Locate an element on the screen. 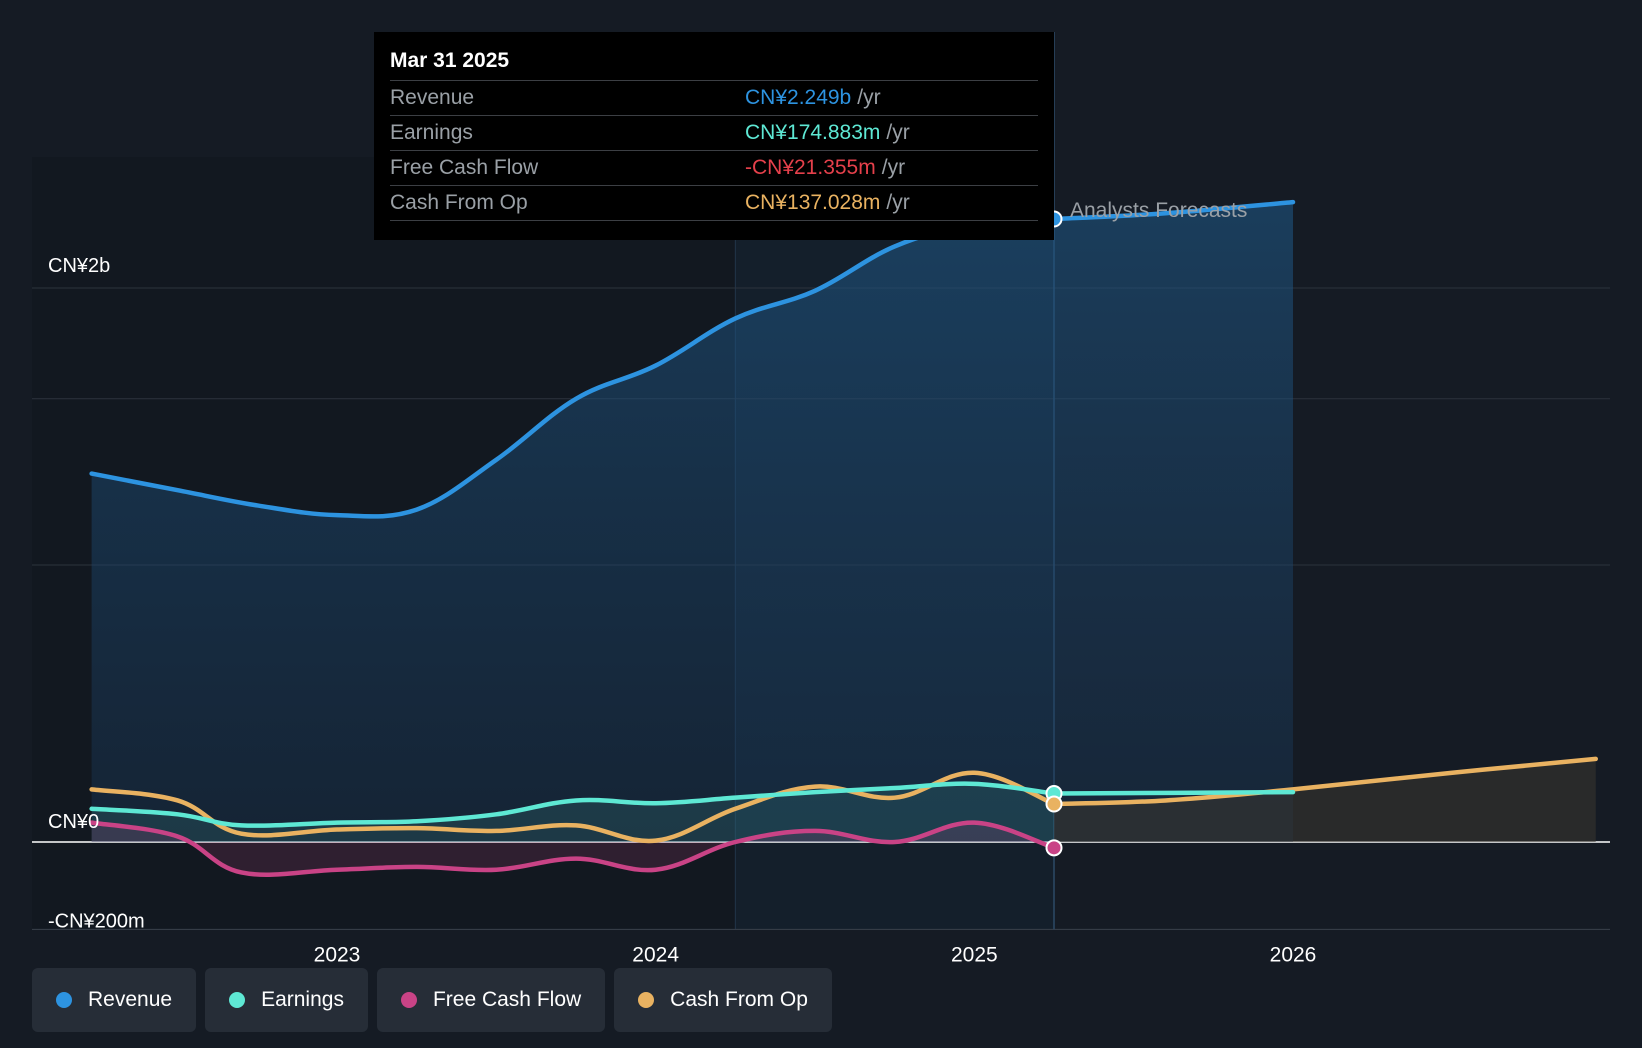 The image size is (1642, 1048). forecast-label: Analysts Forecasts is located at coordinates (1158, 210).